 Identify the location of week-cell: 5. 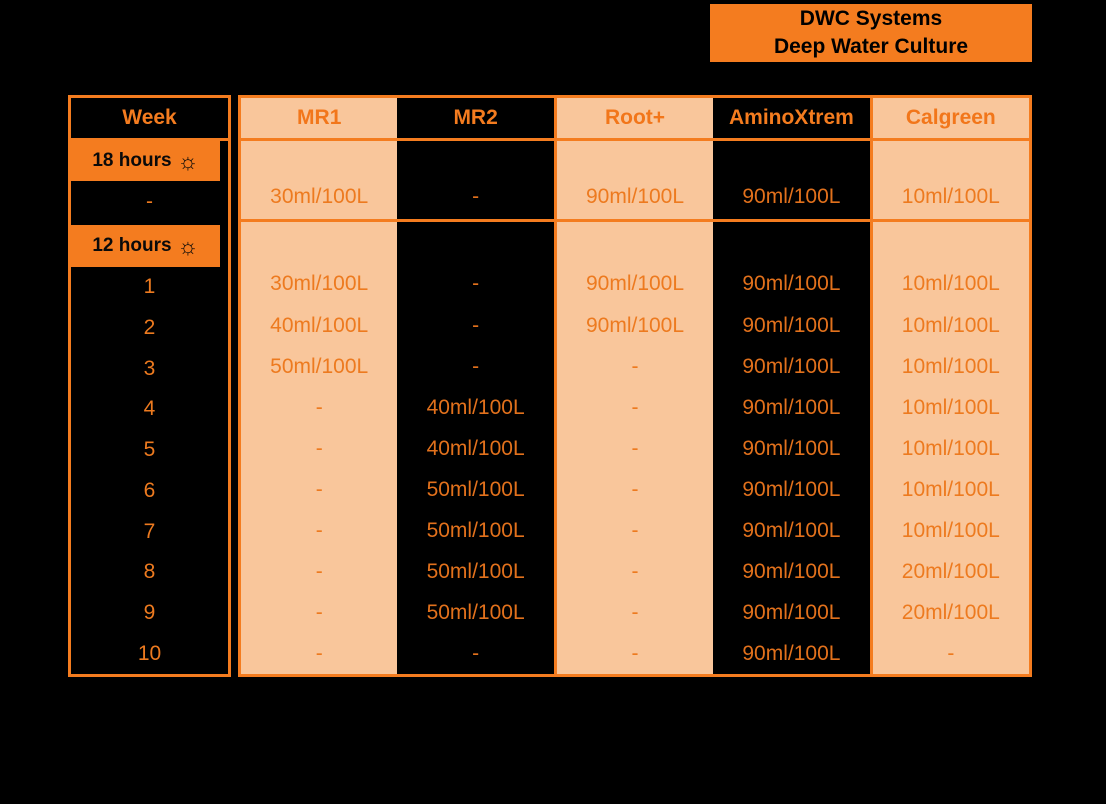
(149, 450).